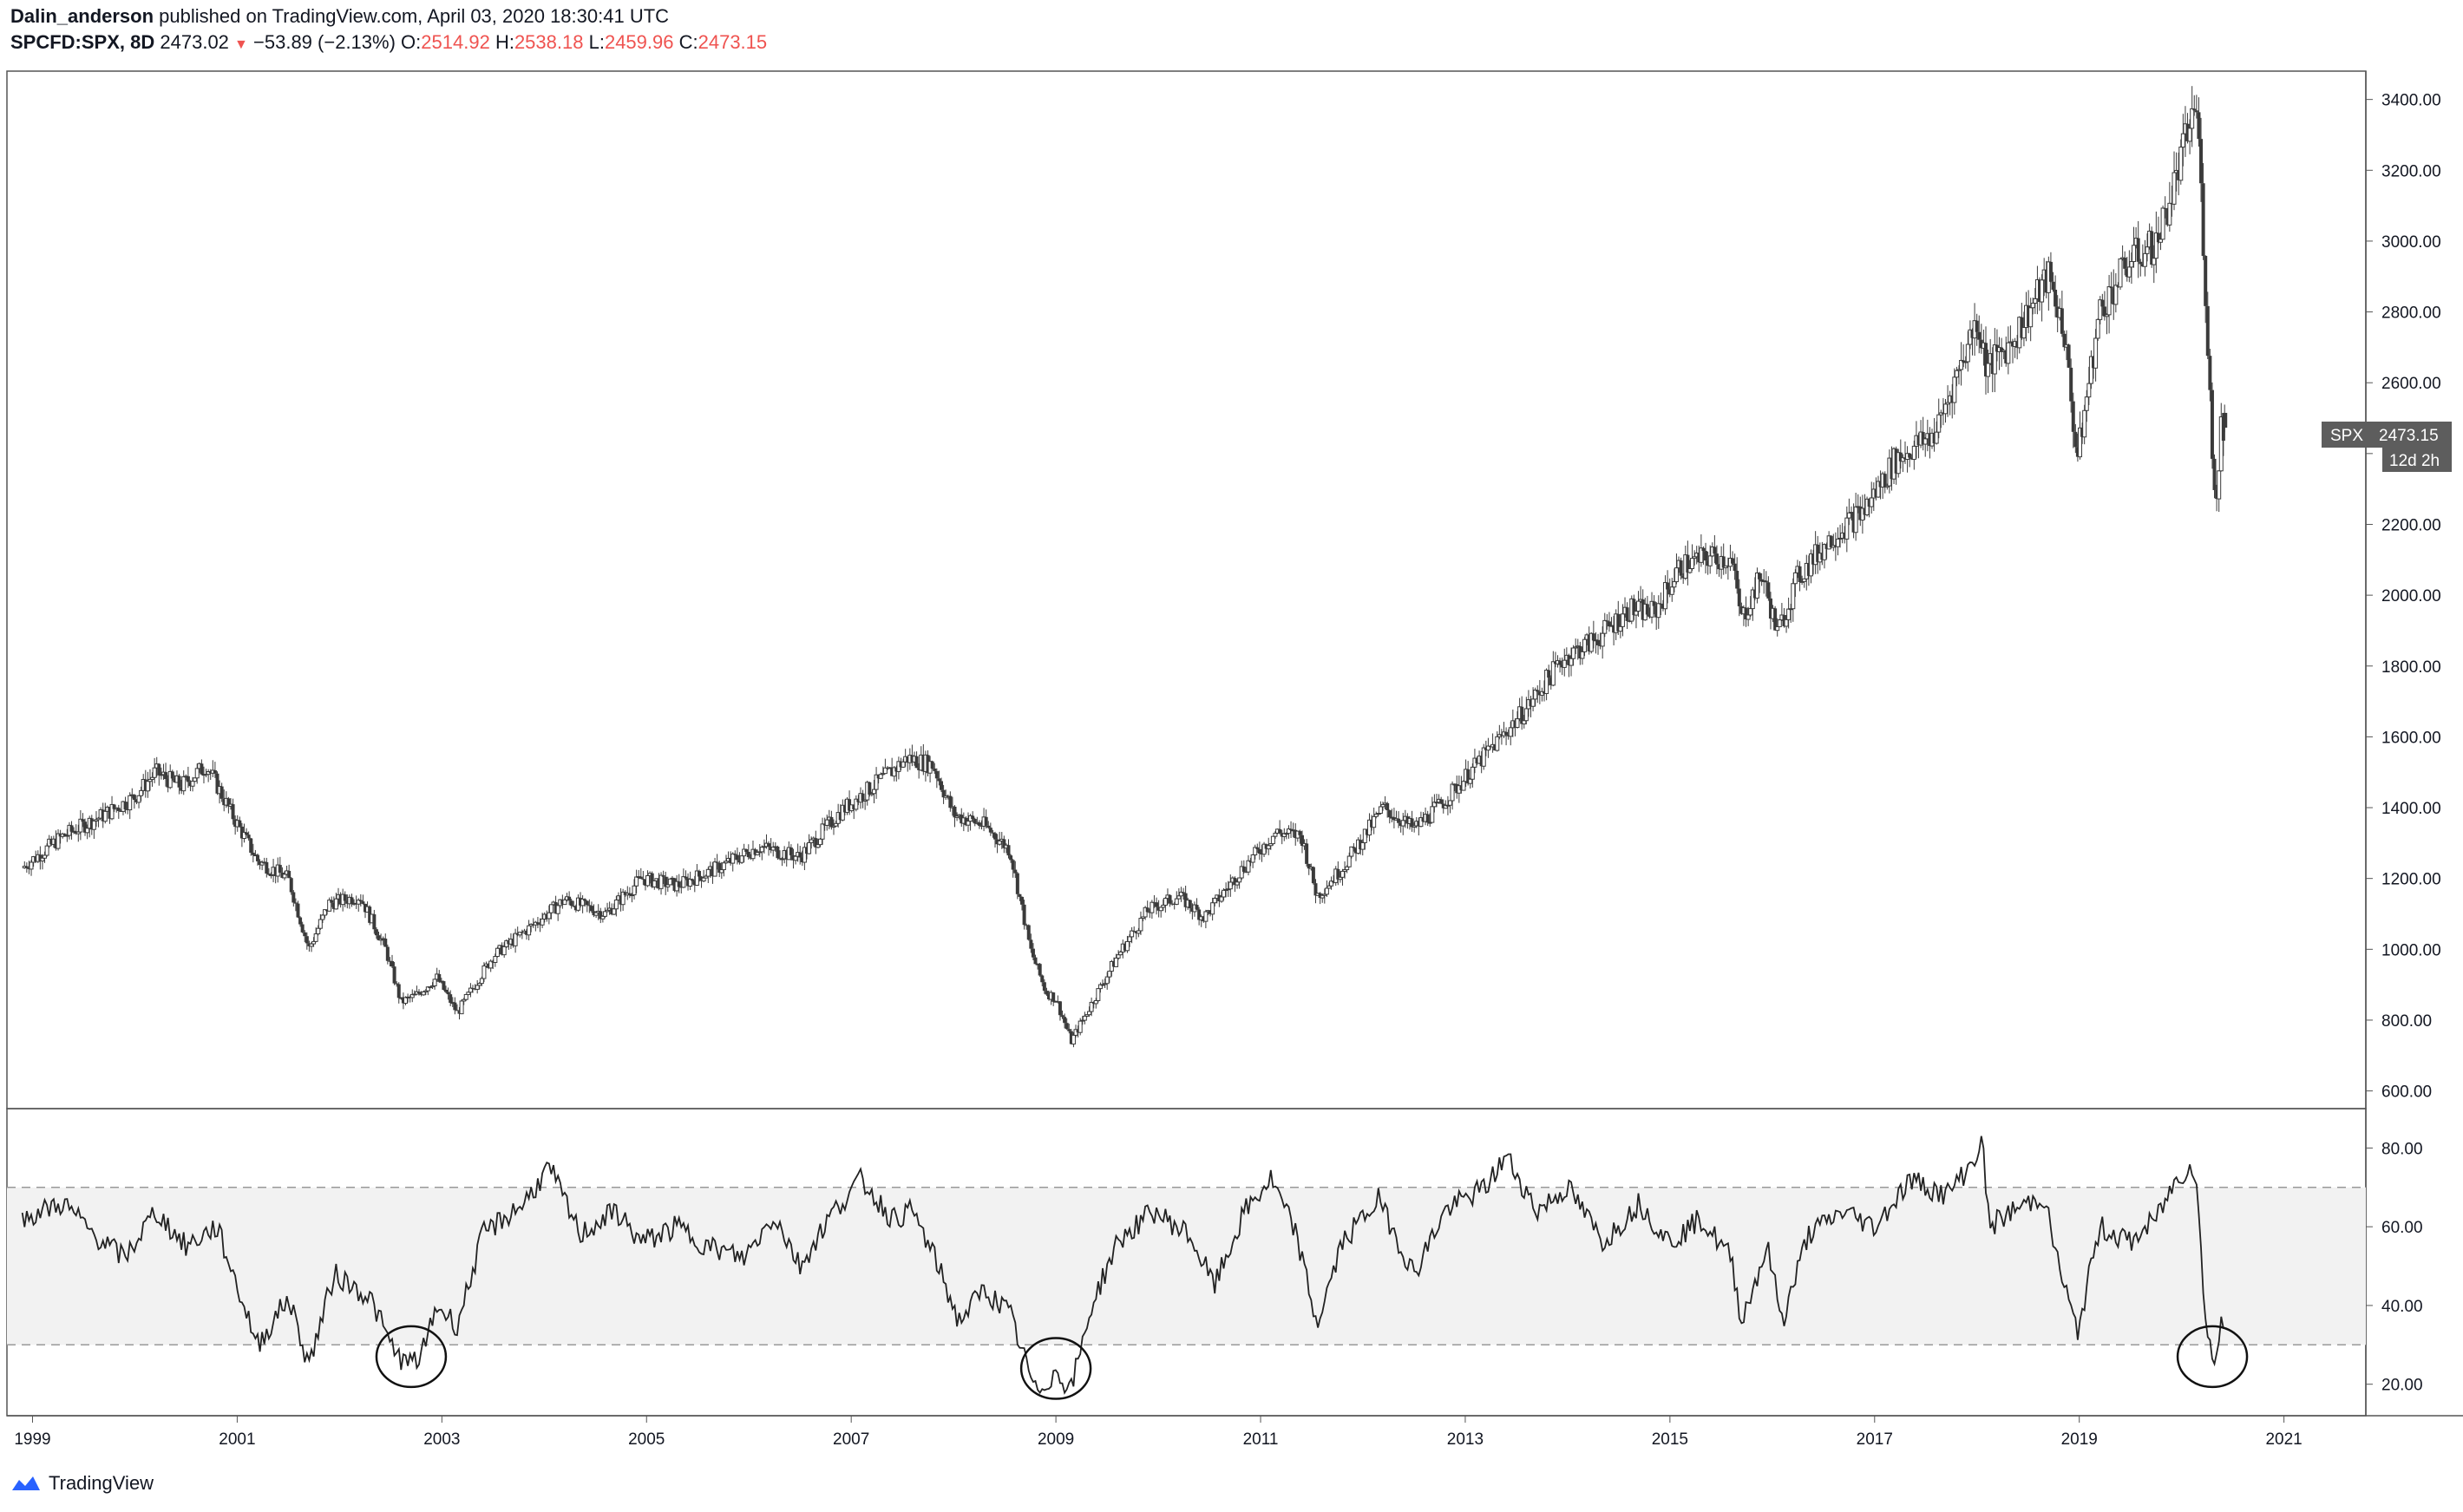 The width and height of the screenshot is (2463, 1512). What do you see at coordinates (26, 1483) in the screenshot?
I see `tradingview-logo-icon` at bounding box center [26, 1483].